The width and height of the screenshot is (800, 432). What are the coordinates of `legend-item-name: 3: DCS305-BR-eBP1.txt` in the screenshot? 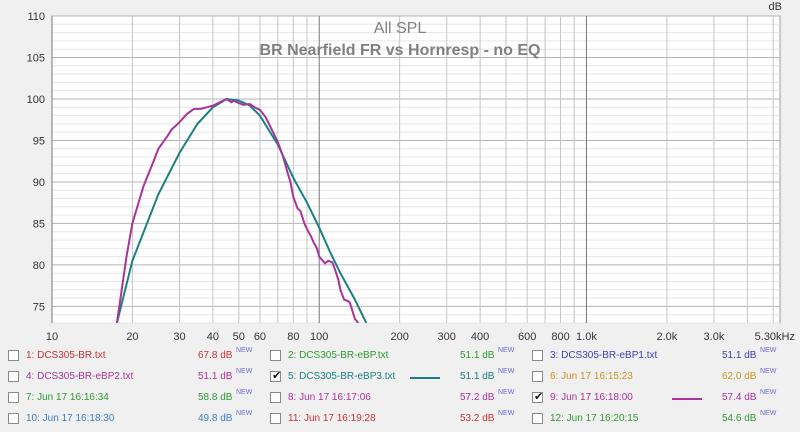 It's located at (604, 355).